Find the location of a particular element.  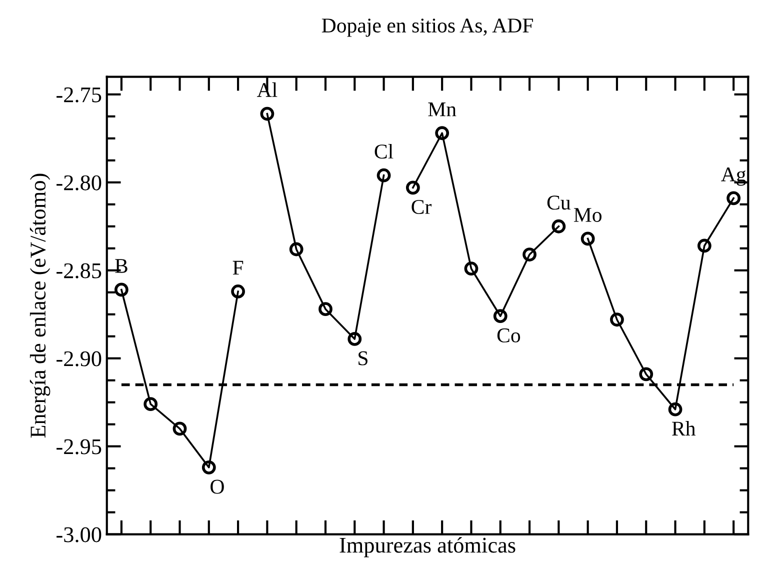

y-tick-label: -3.00 is located at coordinates (79, 534).